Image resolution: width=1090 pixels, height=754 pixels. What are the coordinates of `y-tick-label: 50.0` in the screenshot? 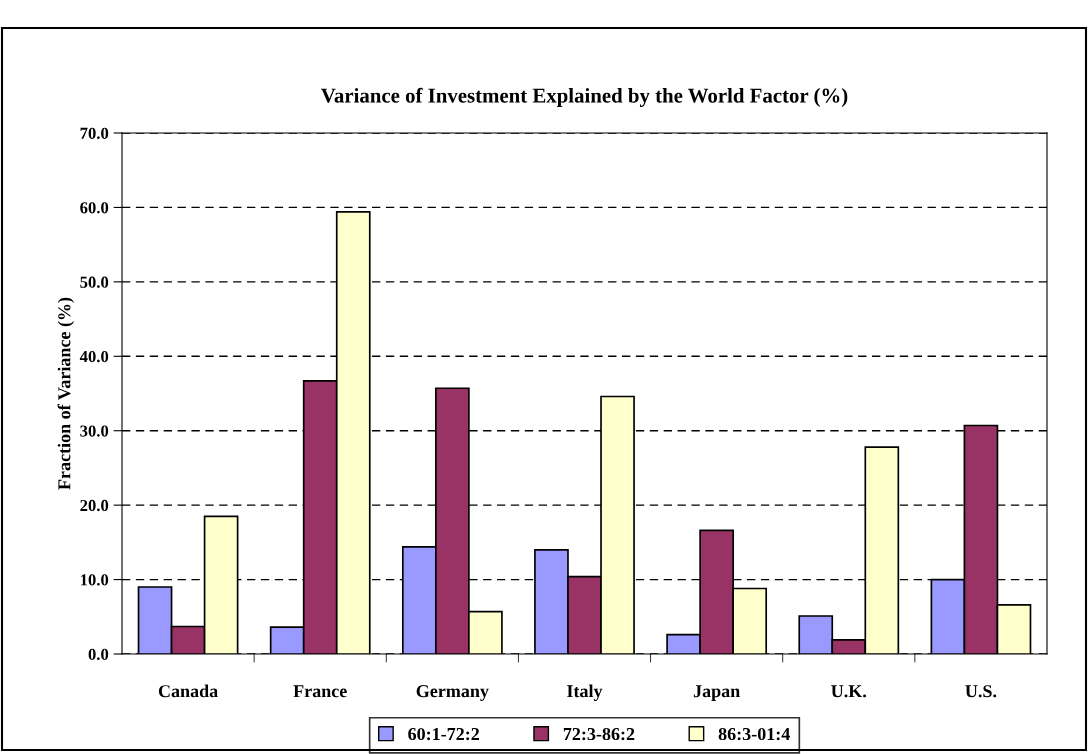 It's located at (94, 282).